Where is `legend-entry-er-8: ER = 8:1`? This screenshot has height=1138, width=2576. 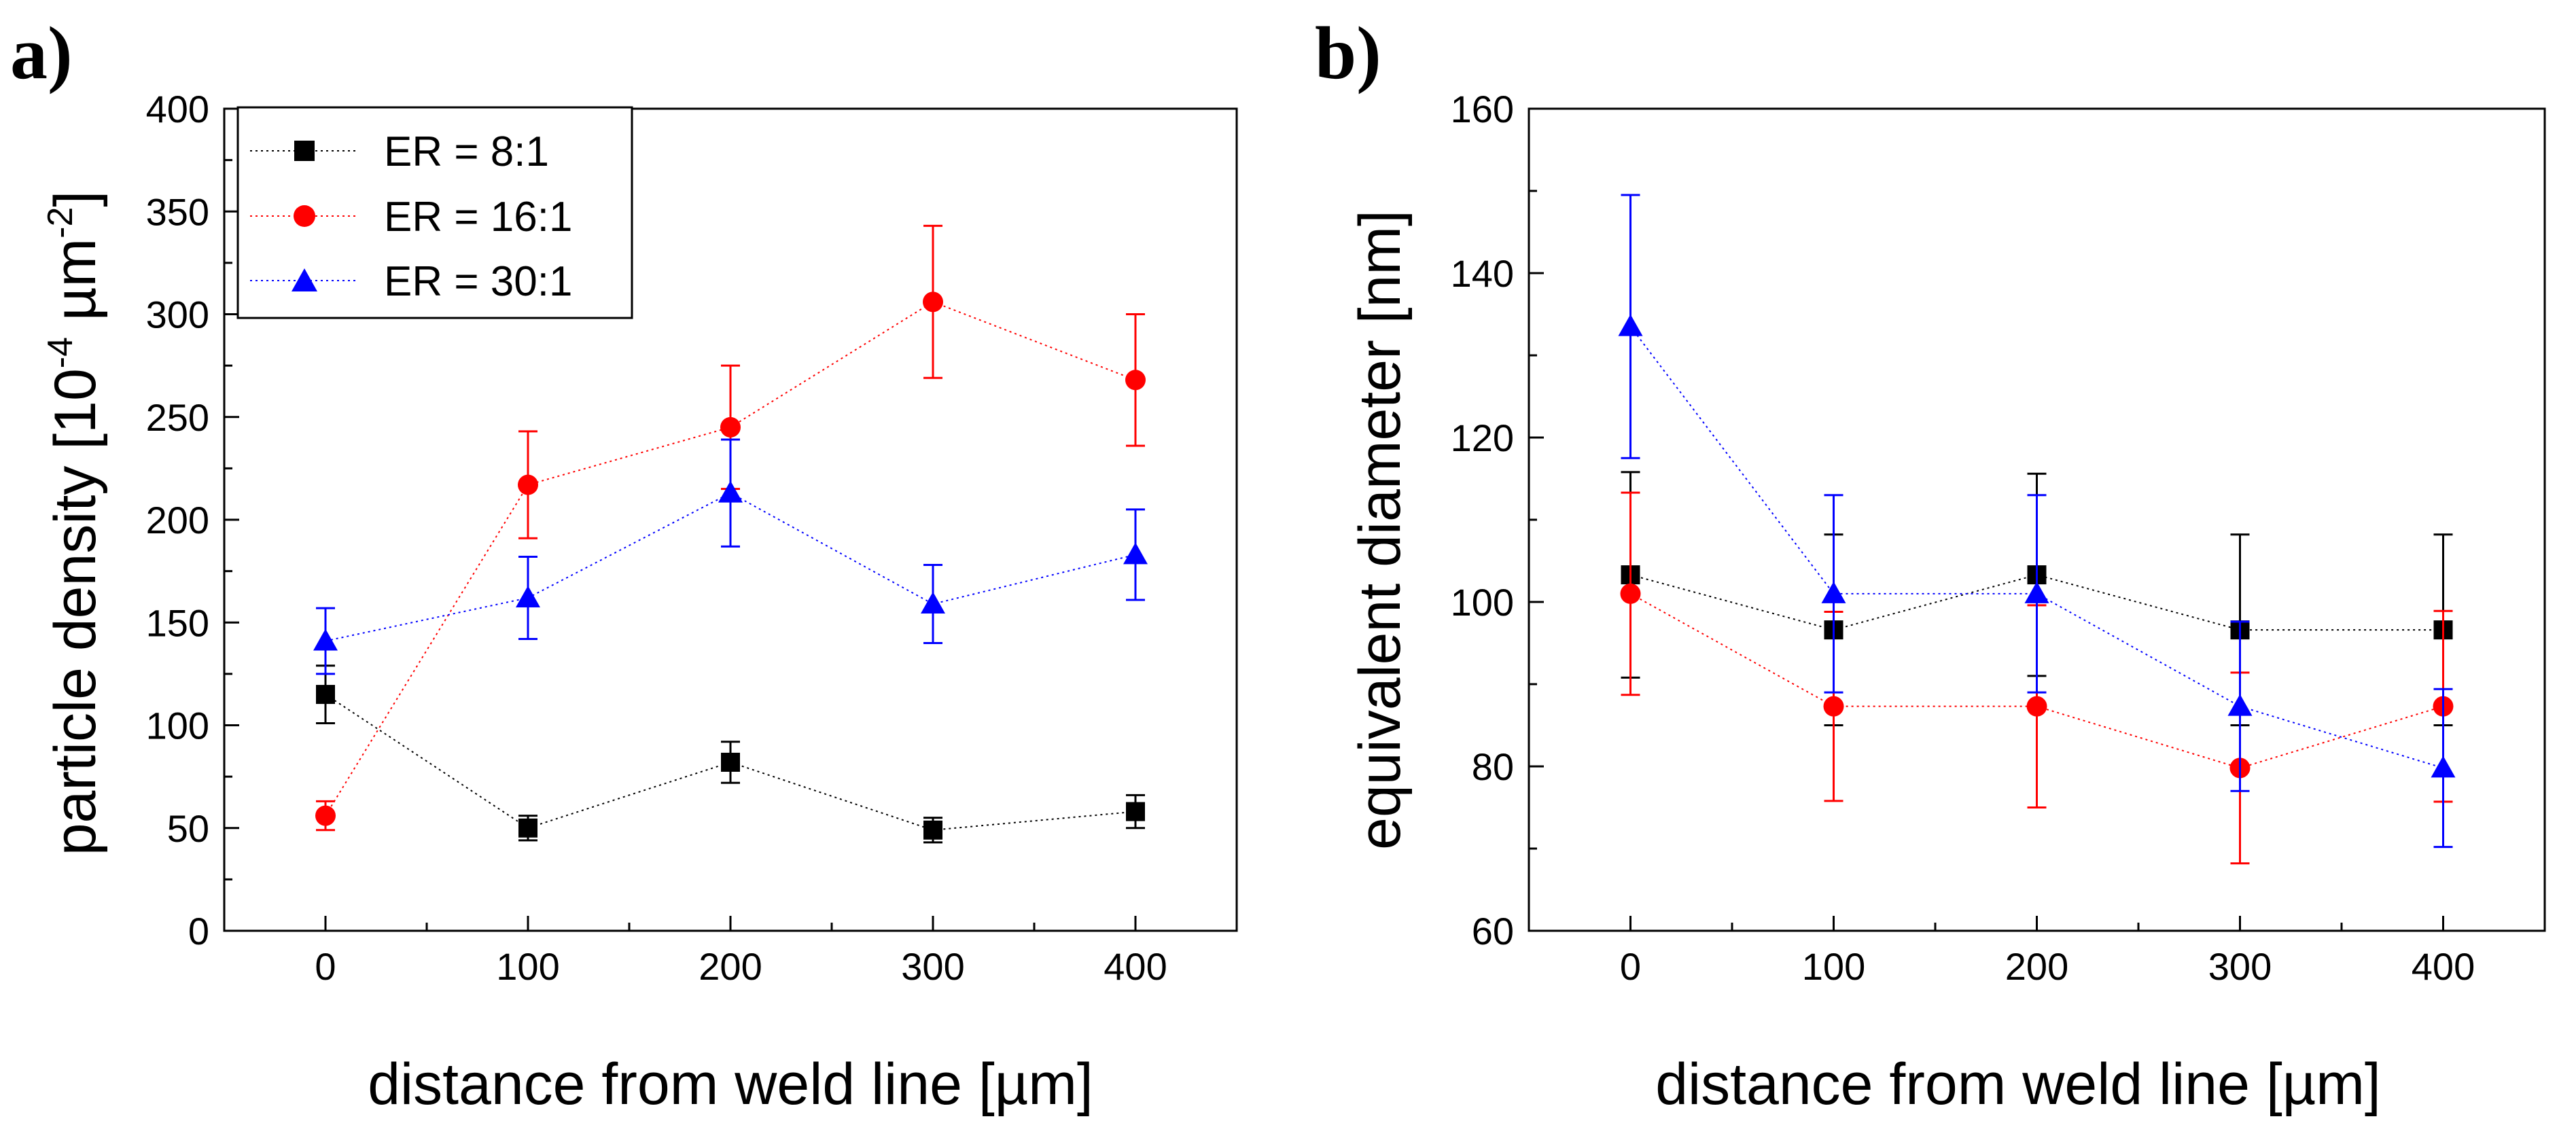
legend-entry-er-8: ER = 8:1 is located at coordinates (399, 151).